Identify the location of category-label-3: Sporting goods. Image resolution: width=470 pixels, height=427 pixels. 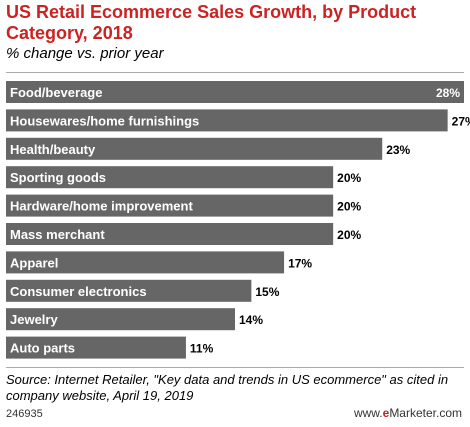
(58, 177).